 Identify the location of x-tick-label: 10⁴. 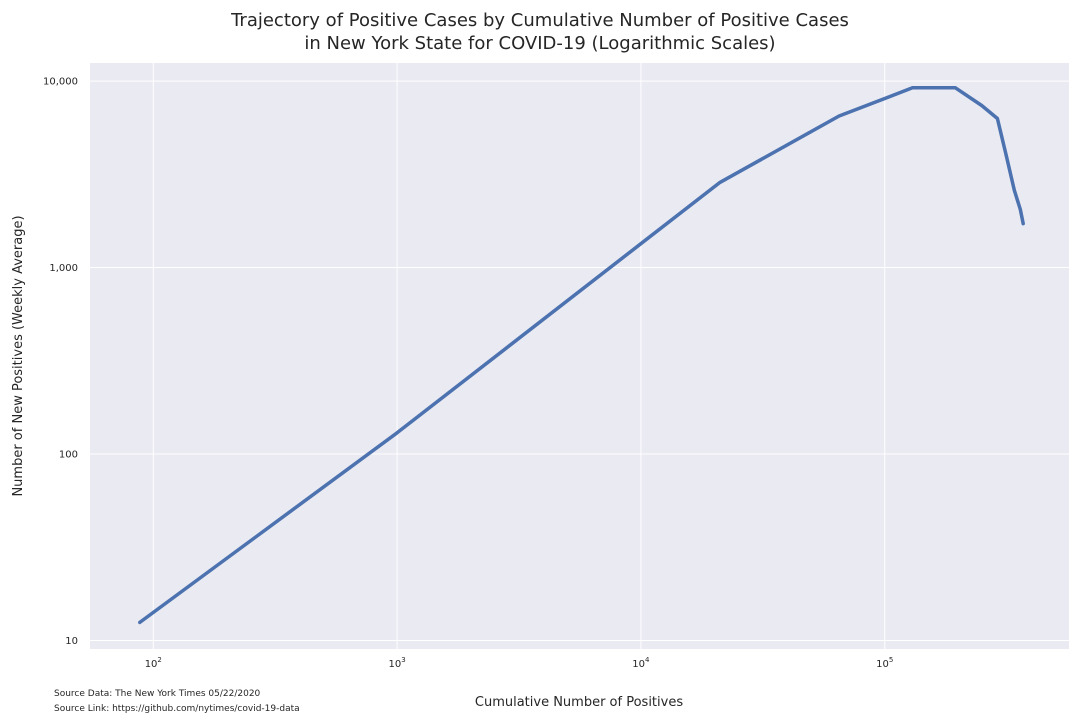
(641, 663).